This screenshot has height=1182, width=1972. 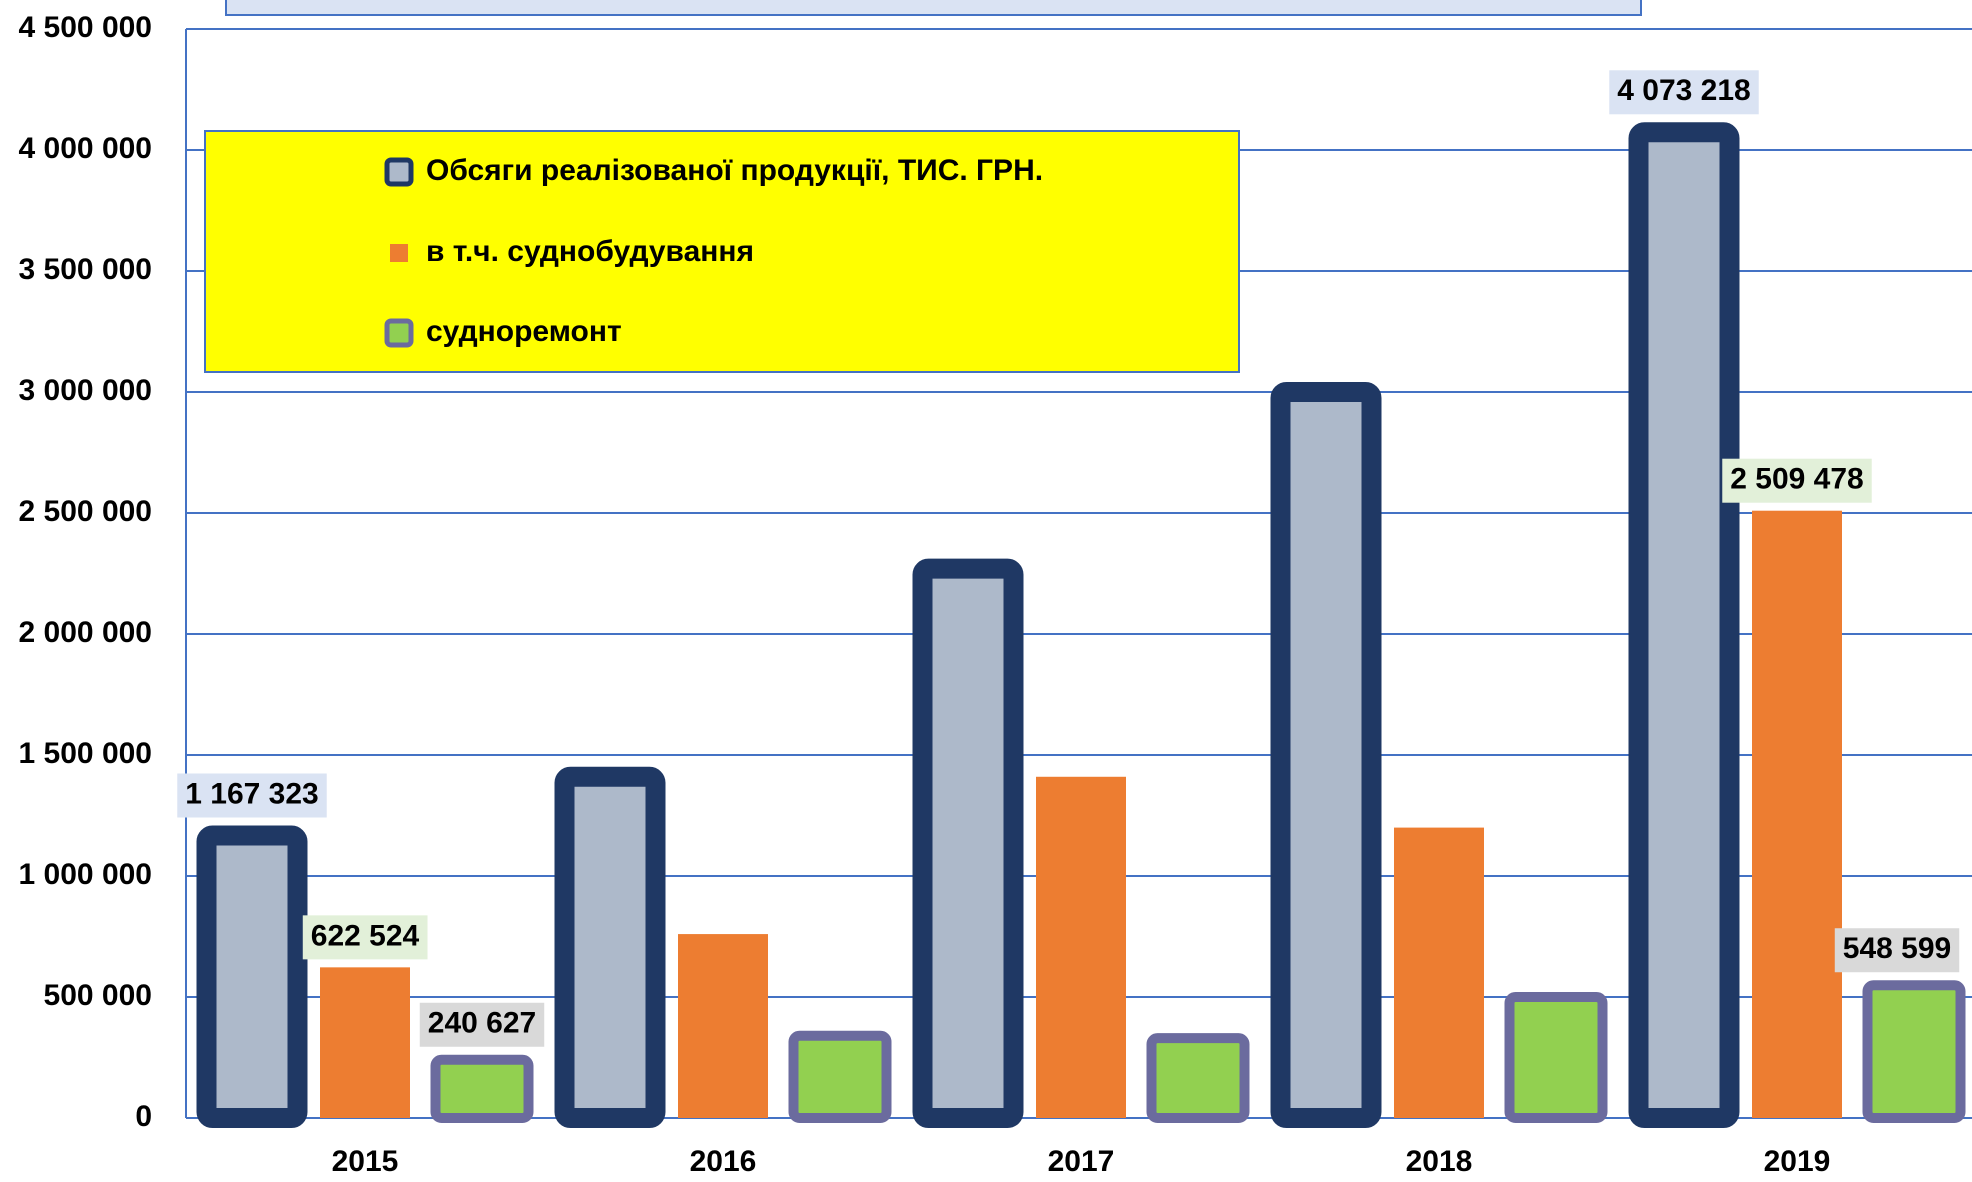 I want to click on y-tick-label: 4 500 000, so click(x=85, y=27).